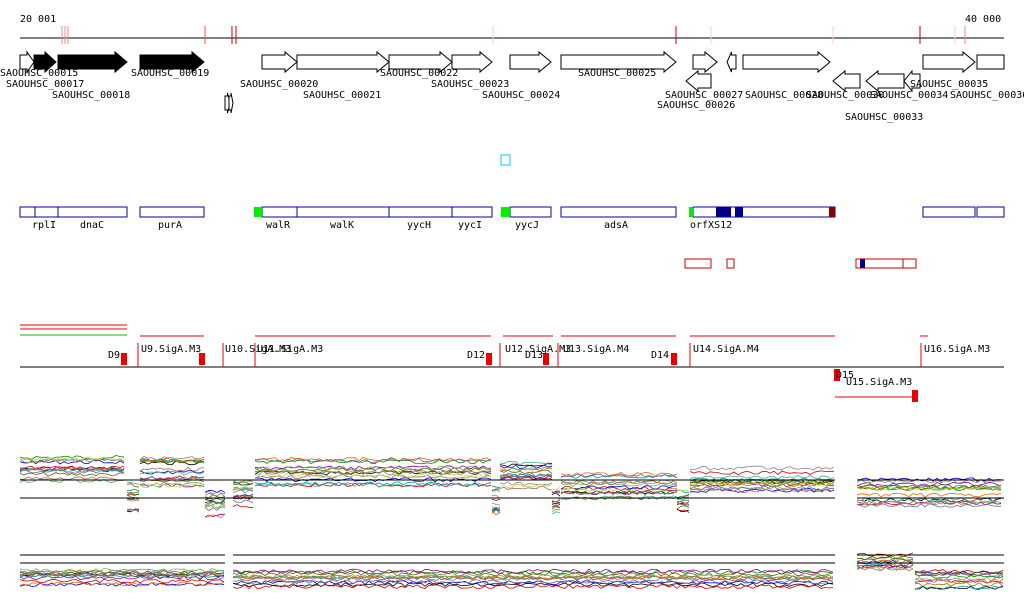 The height and width of the screenshot is (611, 1024). I want to click on gene-label: SAOUHSC_00028, so click(784, 95).